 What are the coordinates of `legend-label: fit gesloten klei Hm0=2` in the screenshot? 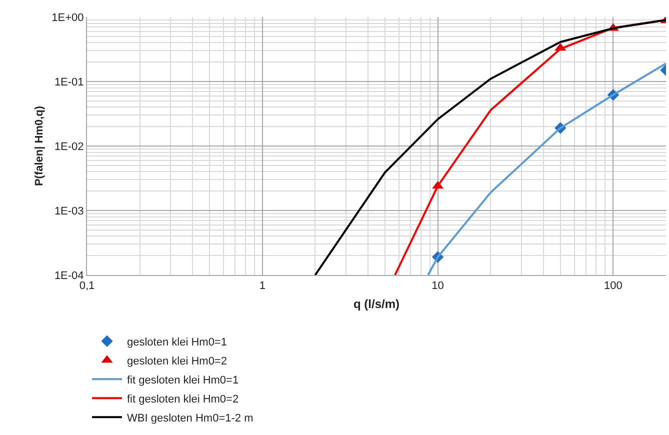 It's located at (183, 399).